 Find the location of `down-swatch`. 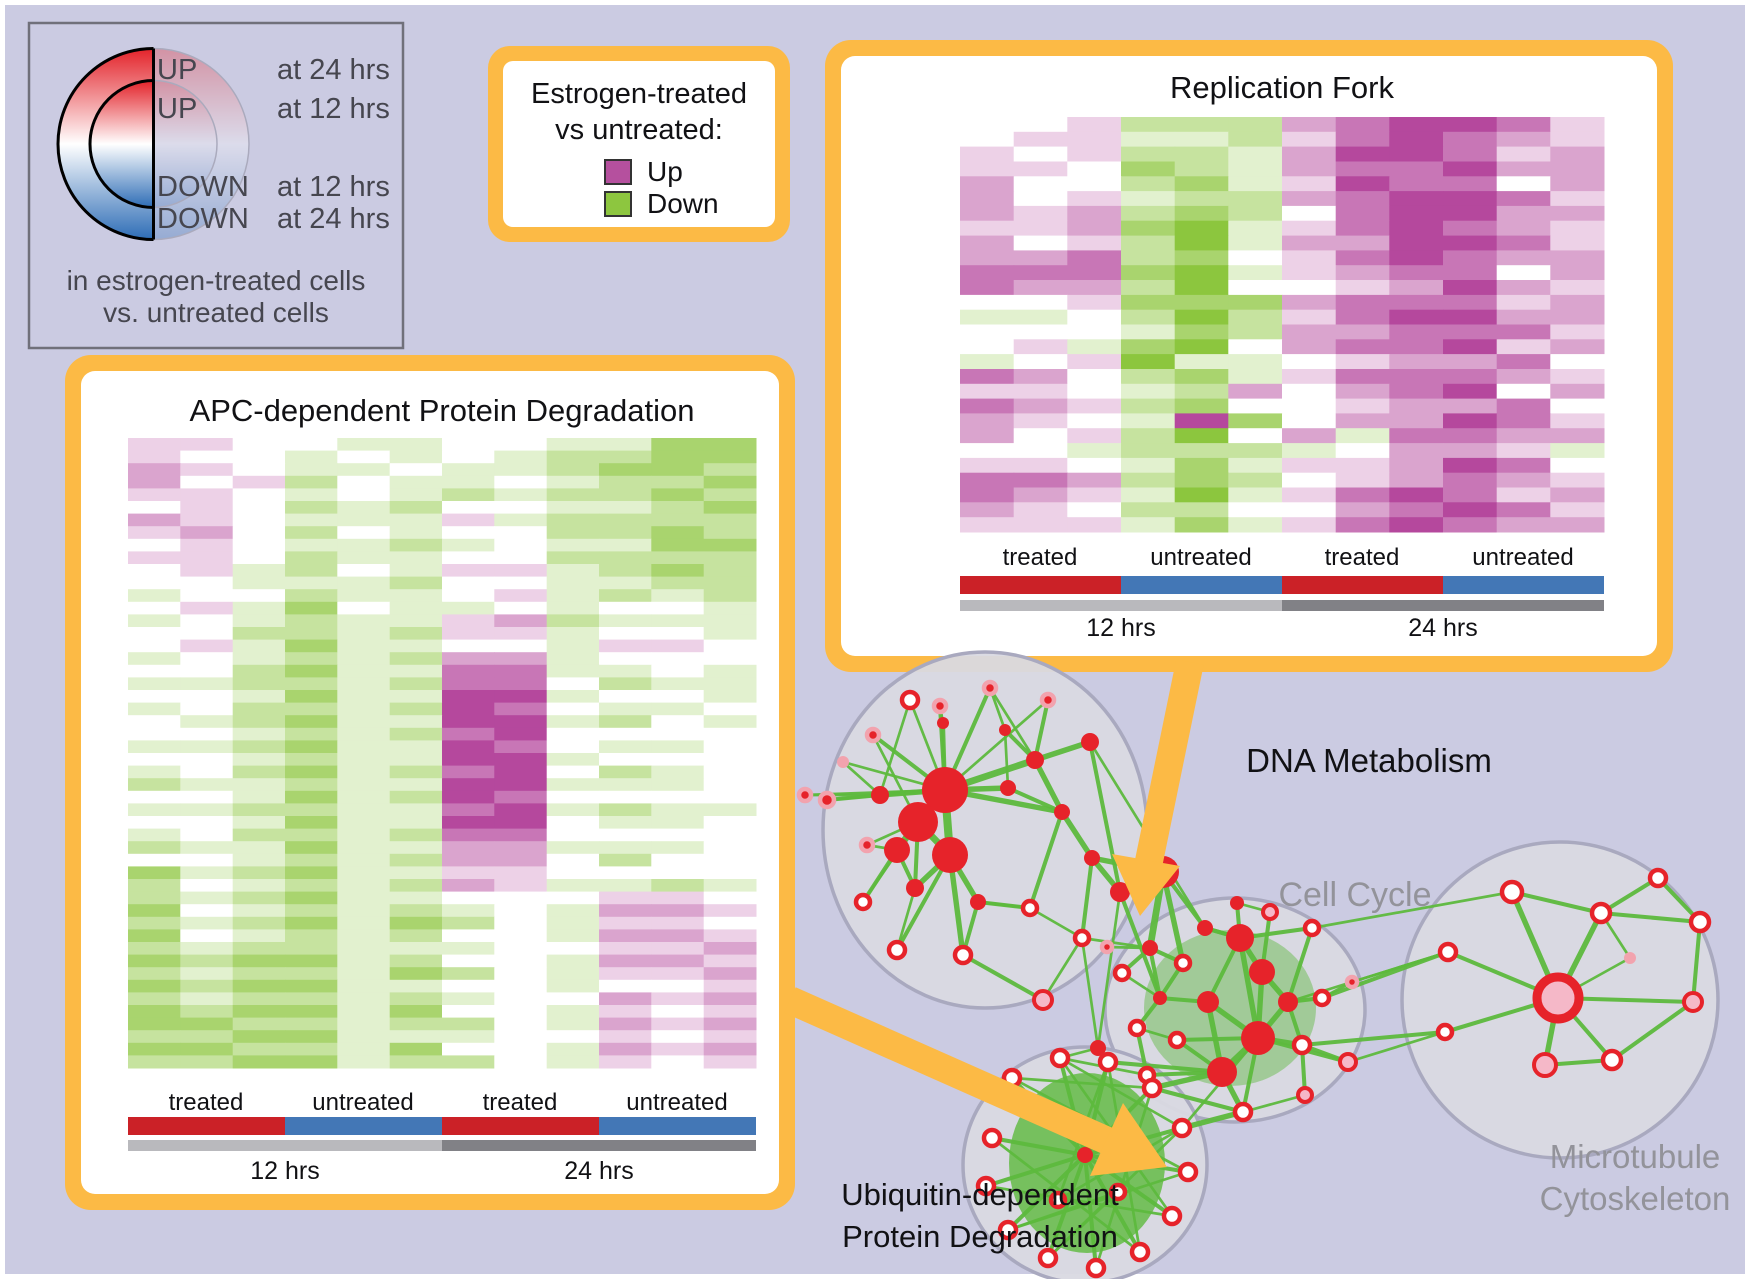

down-swatch is located at coordinates (618, 204).